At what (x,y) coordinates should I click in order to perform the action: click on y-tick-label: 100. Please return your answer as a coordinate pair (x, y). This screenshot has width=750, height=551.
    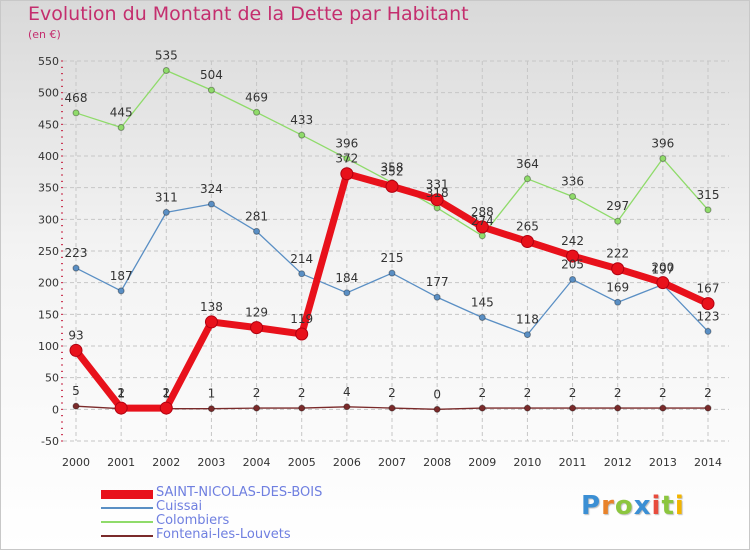
    Looking at the image, I should click on (48, 346).